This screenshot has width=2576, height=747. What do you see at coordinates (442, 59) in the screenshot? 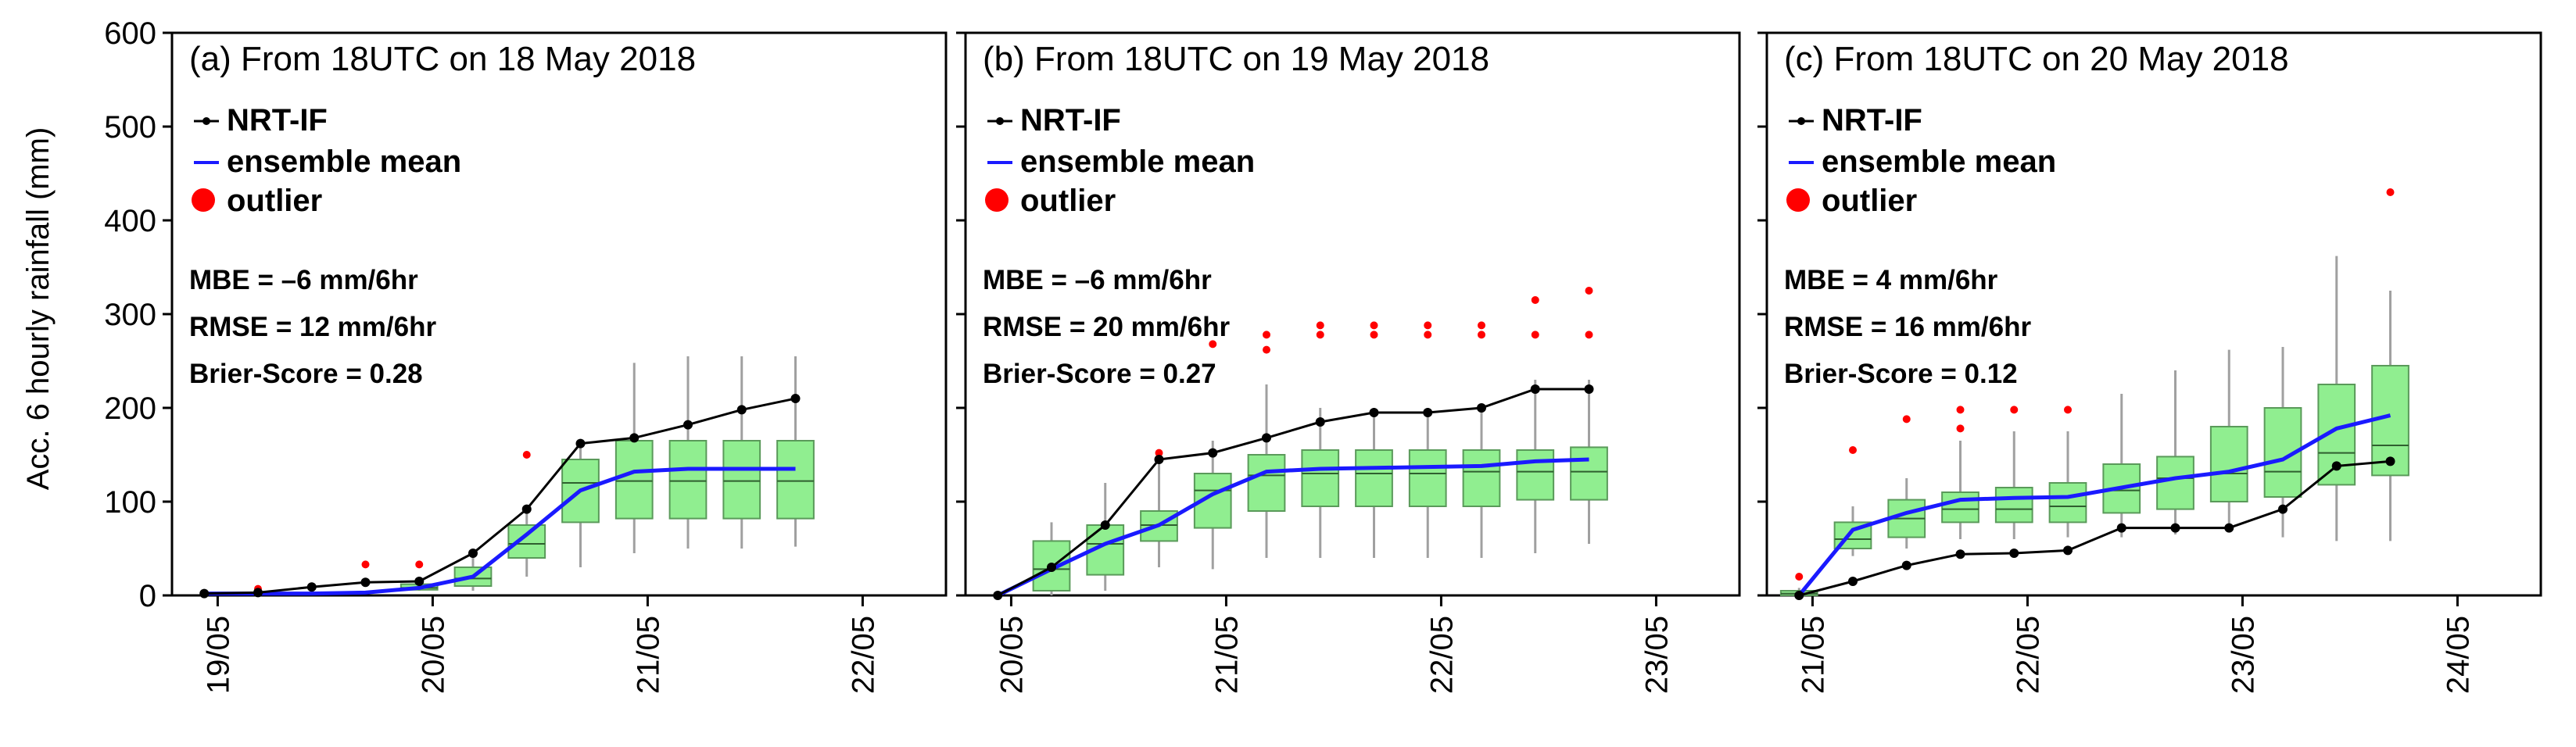
I see `panel-title: (a) From 18UTC on 18 May 2018` at bounding box center [442, 59].